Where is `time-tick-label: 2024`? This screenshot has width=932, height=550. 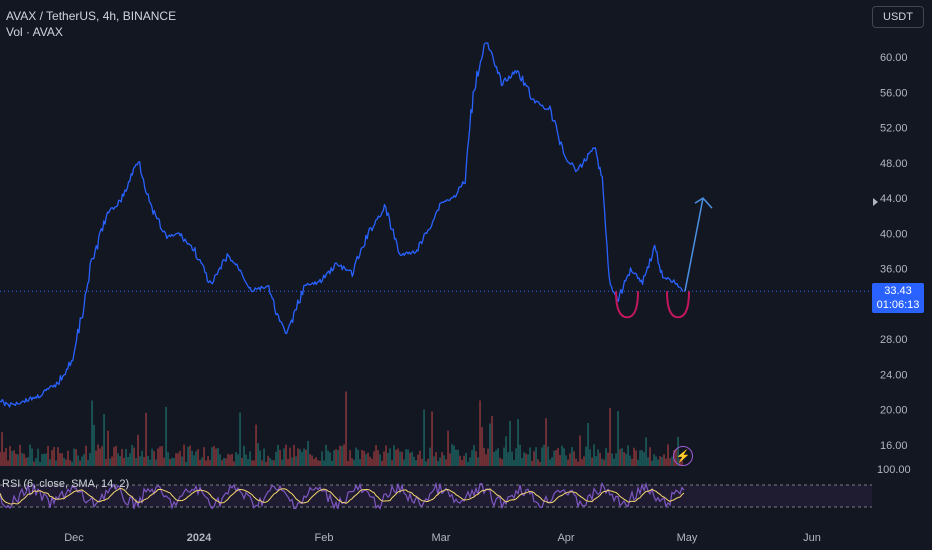 time-tick-label: 2024 is located at coordinates (199, 538).